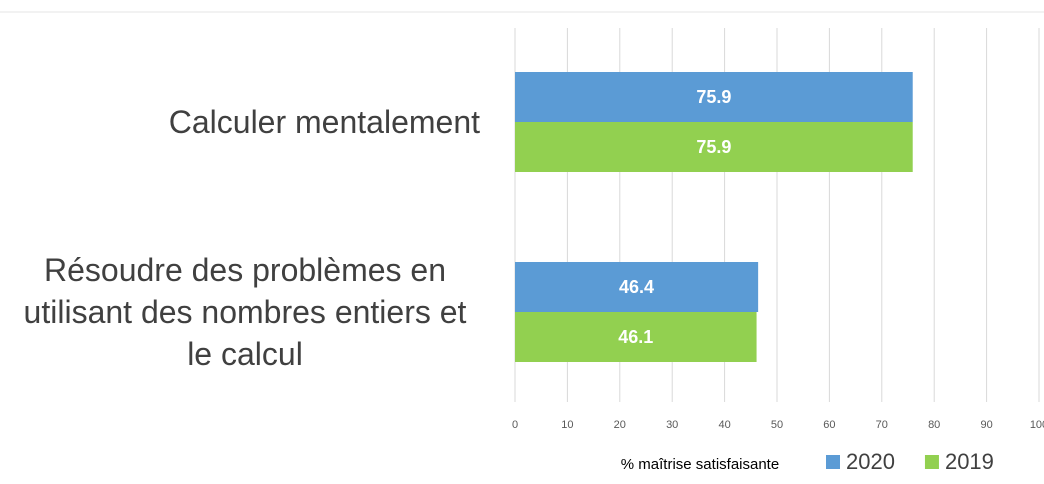  Describe the element at coordinates (700, 464) in the screenshot. I see `x-axis-label: % maîtrise satisfaisante` at that location.